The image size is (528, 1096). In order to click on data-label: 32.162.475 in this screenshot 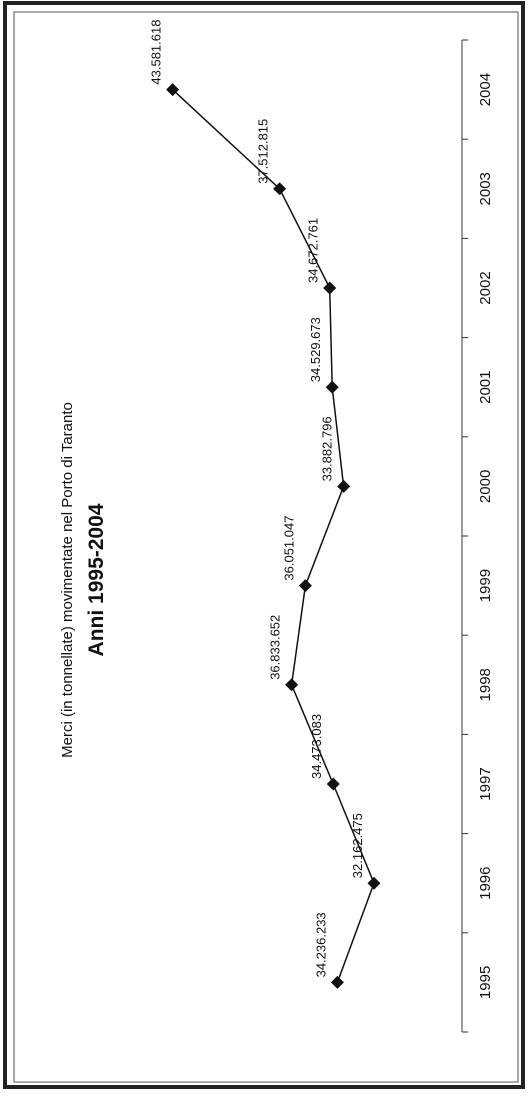, I will do `click(357, 845)`.